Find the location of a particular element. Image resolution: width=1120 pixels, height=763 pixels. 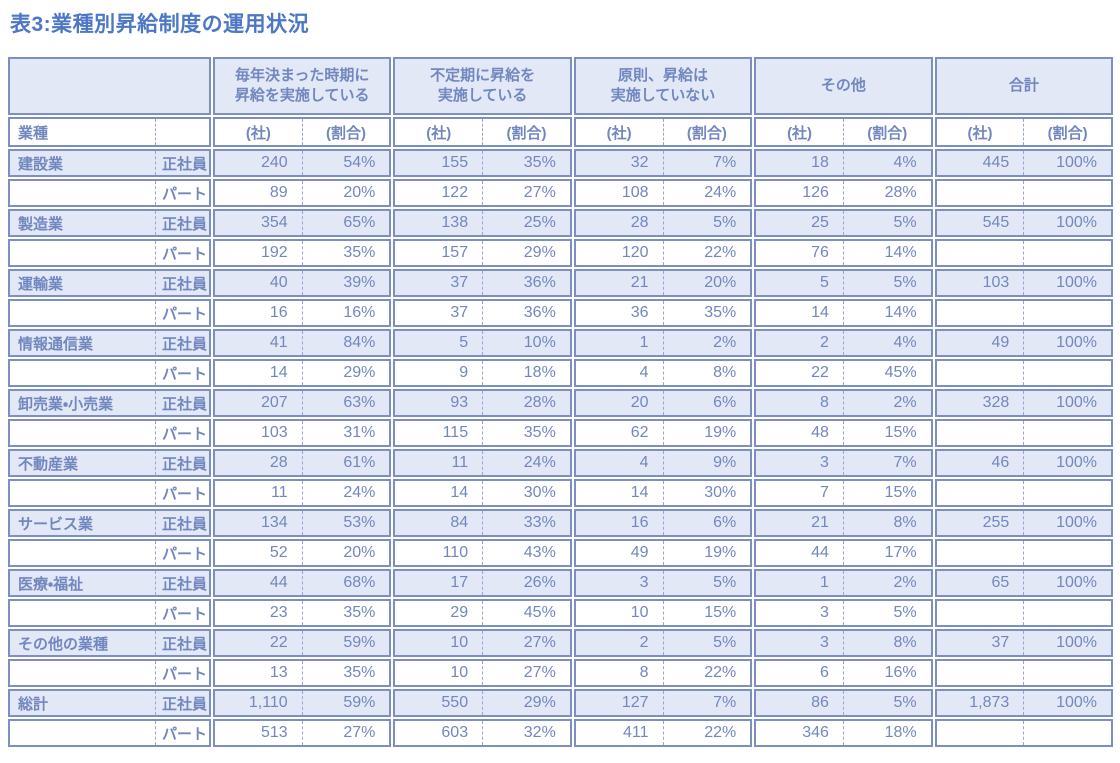

value-cell: 4 9% is located at coordinates (663, 463).